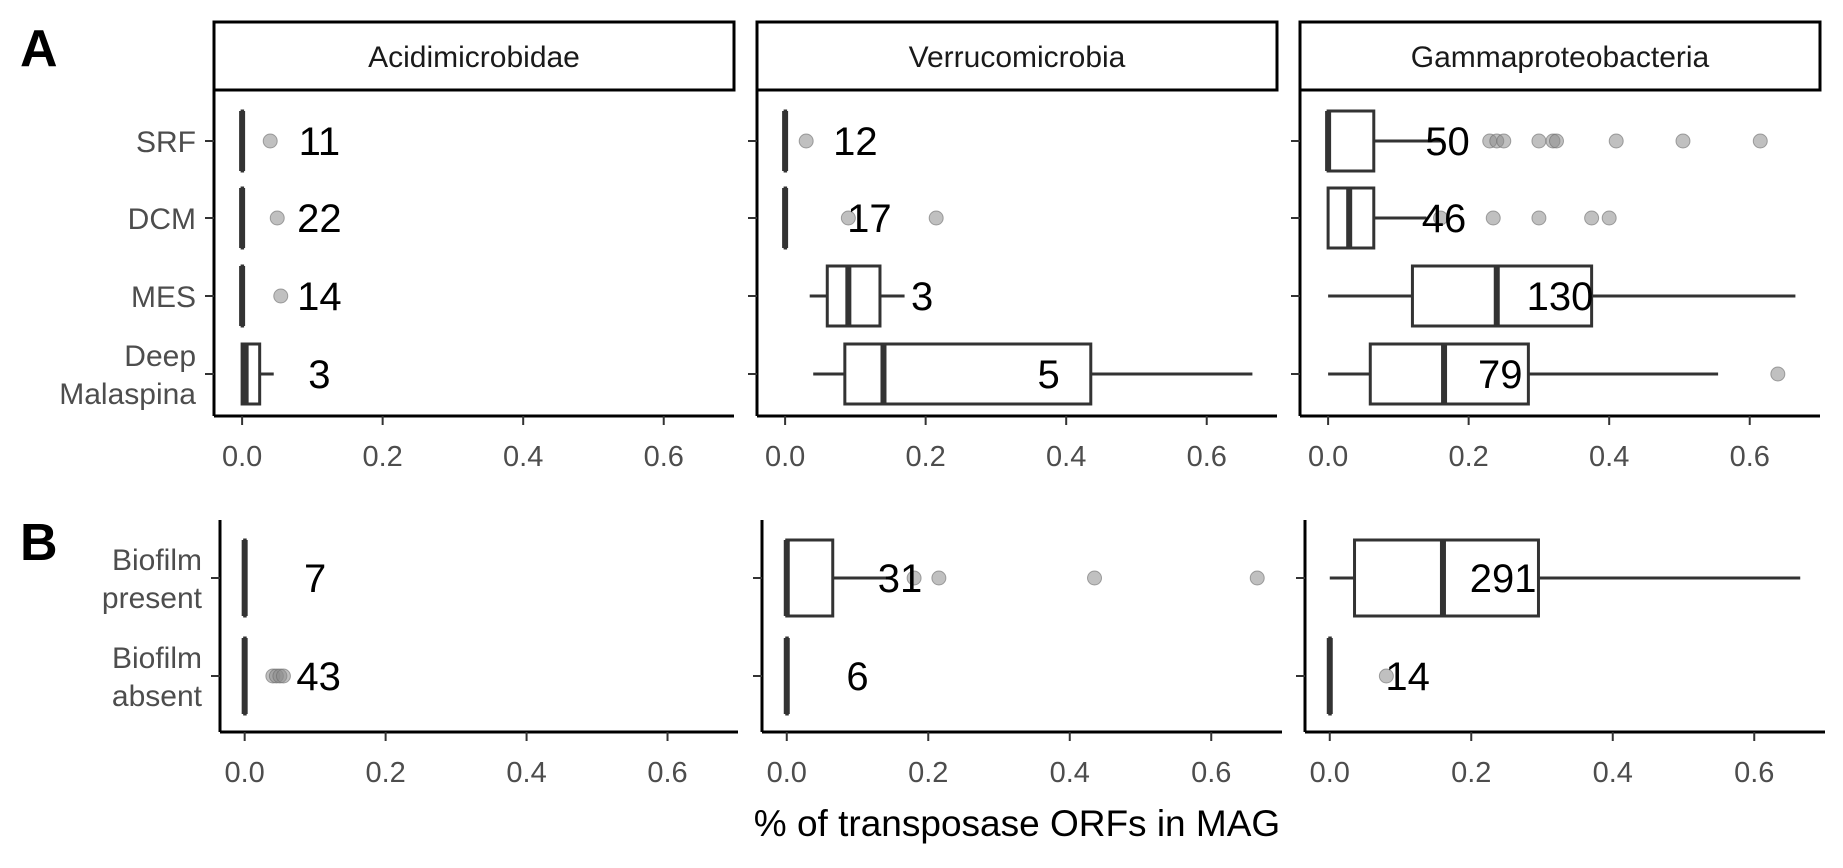 This screenshot has width=1843, height=868. I want to click on boxplot-deep-malaspina: 3, so click(285, 374).